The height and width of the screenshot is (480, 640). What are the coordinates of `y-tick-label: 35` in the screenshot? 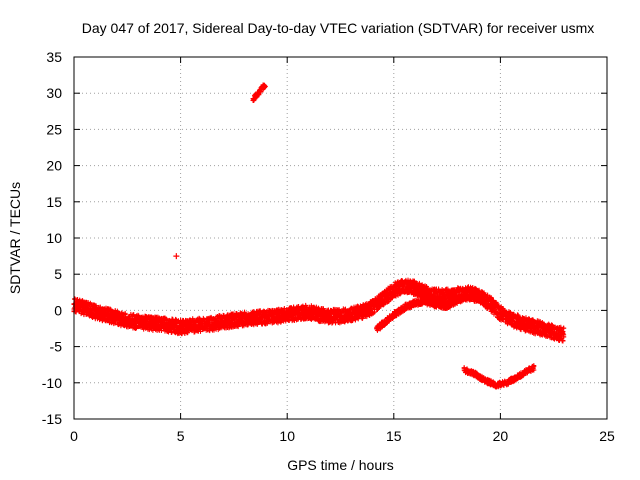 It's located at (54, 57).